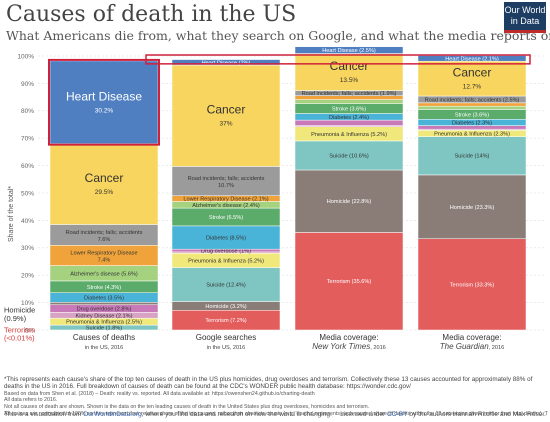  Describe the element at coordinates (472, 100) in the screenshot. I see `segment-label: Road incidents; falls; accidents (2.5%)` at that location.